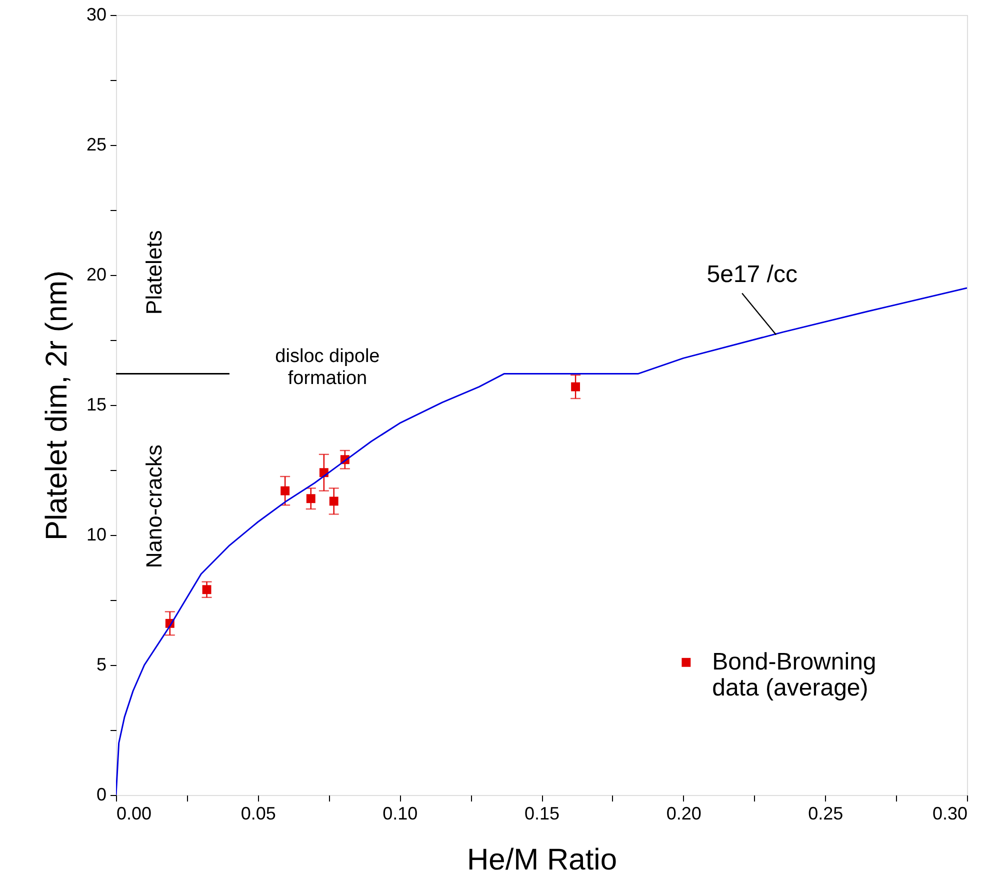 The image size is (993, 891). I want to click on y-tick-label: 30, so click(96, 14).